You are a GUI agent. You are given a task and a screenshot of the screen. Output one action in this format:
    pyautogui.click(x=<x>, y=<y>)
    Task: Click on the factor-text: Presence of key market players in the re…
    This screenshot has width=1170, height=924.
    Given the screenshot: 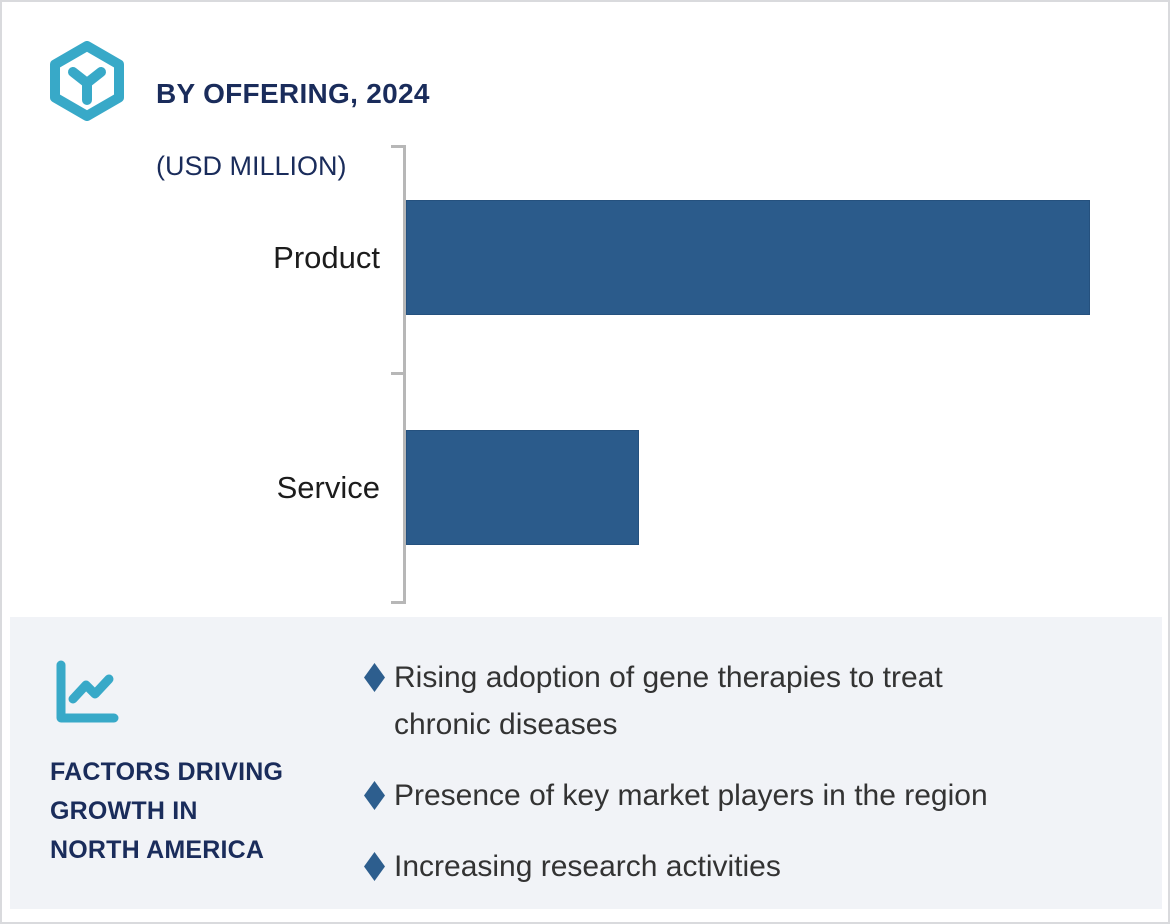 What is the action you would take?
    pyautogui.click(x=691, y=795)
    